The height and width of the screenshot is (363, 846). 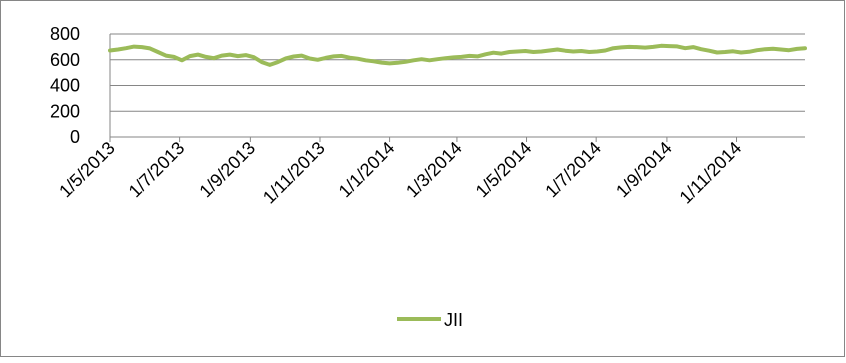 I want to click on y-axis-tick-labels: 0 200 400 600 800, so click(x=65, y=85).